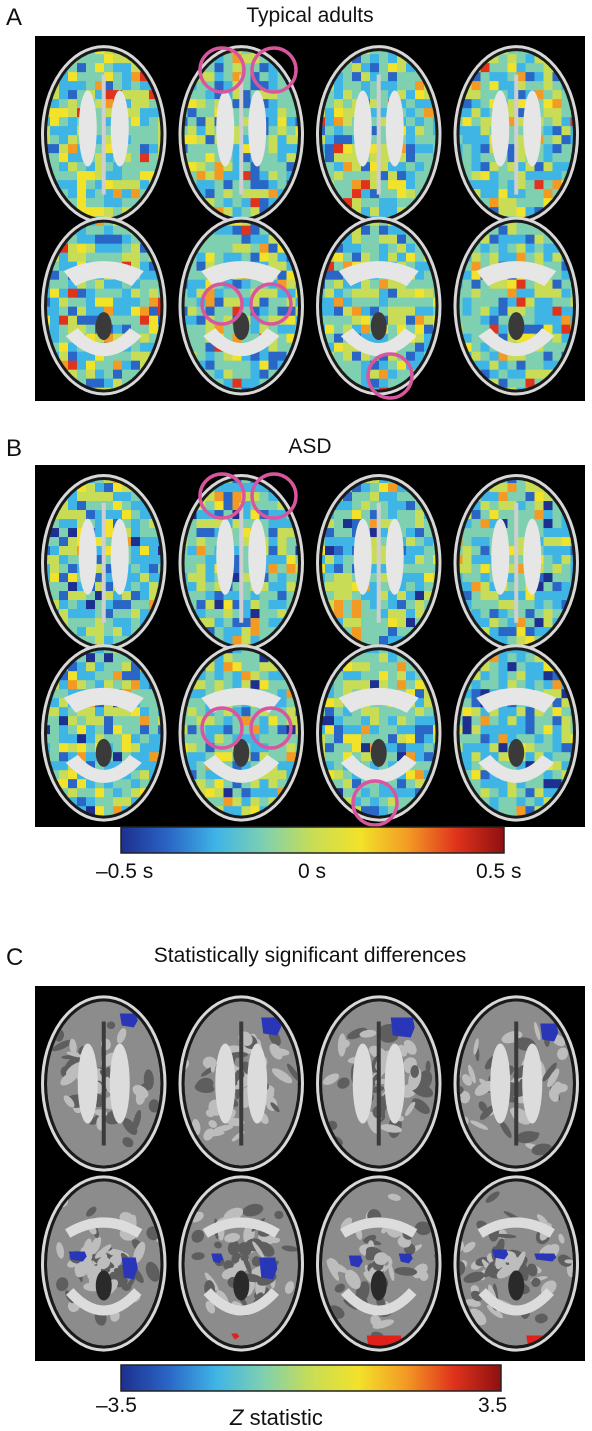 This screenshot has width=592, height=1431. I want to click on panel-a-title: Typical adults, so click(310, 16).